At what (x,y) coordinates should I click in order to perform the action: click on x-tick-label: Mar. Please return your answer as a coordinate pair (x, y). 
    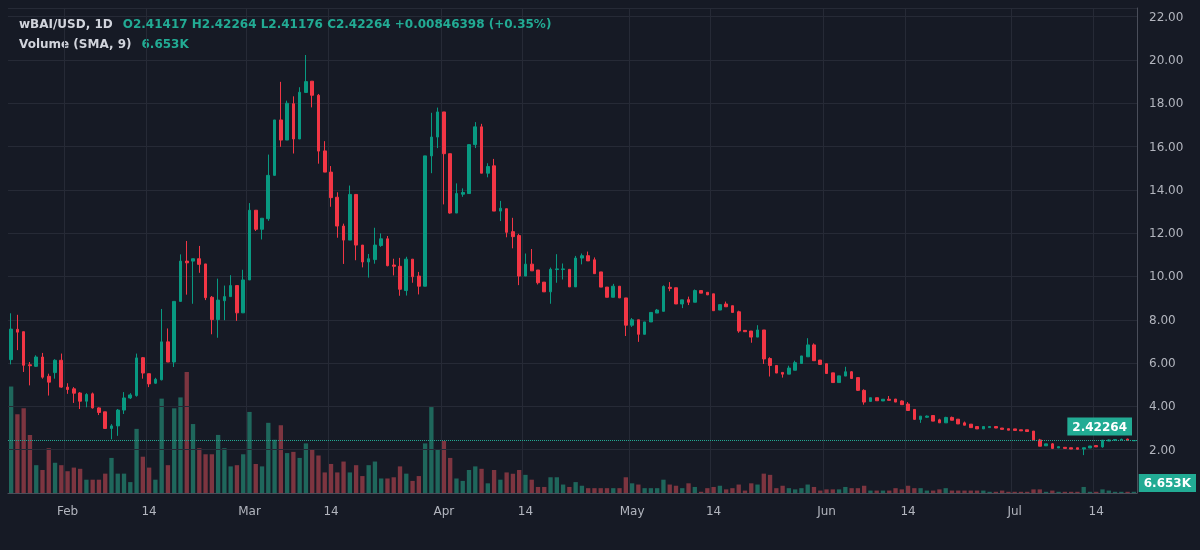
    Looking at the image, I should click on (249, 511).